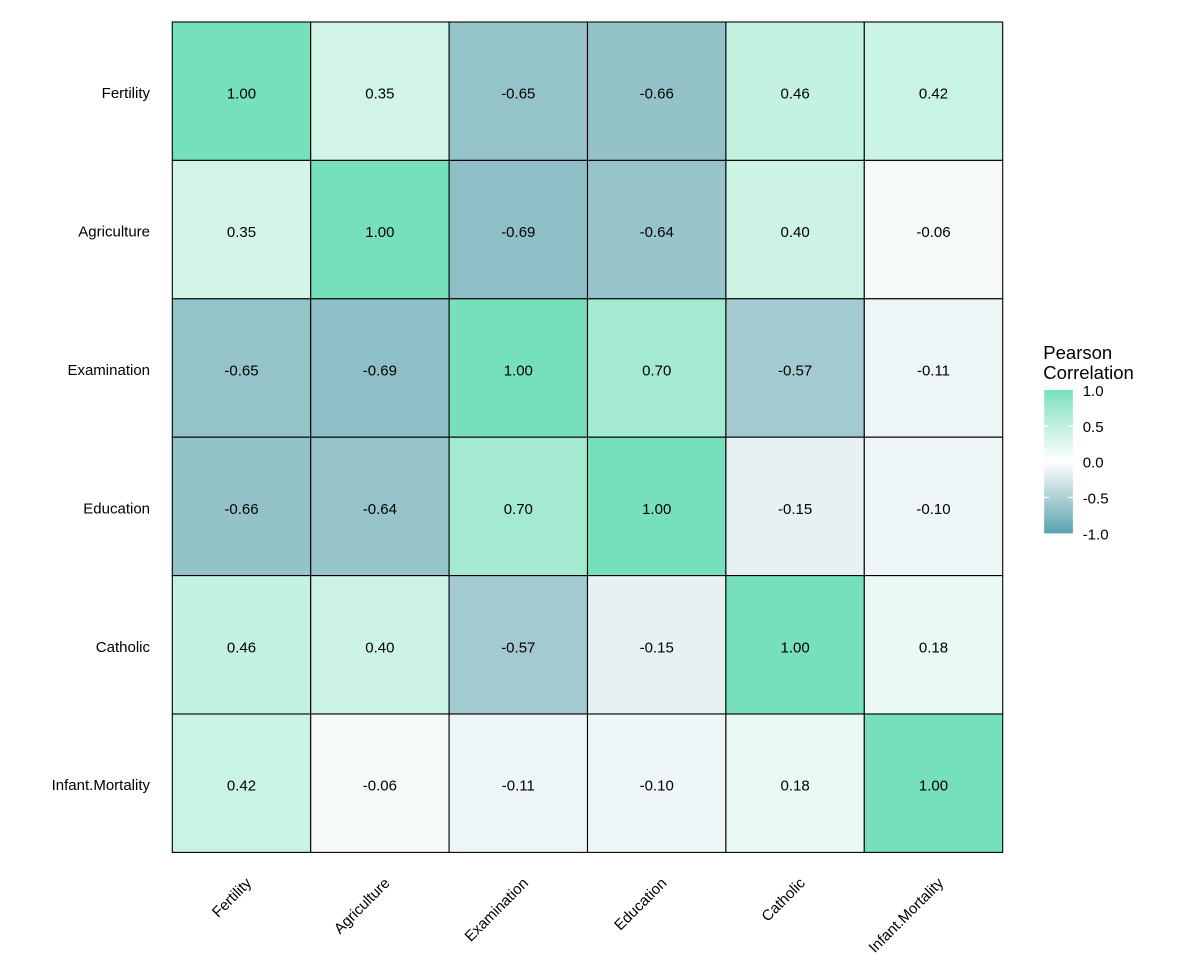  Describe the element at coordinates (1088, 372) in the screenshot. I see `svg-text: Correlation` at that location.